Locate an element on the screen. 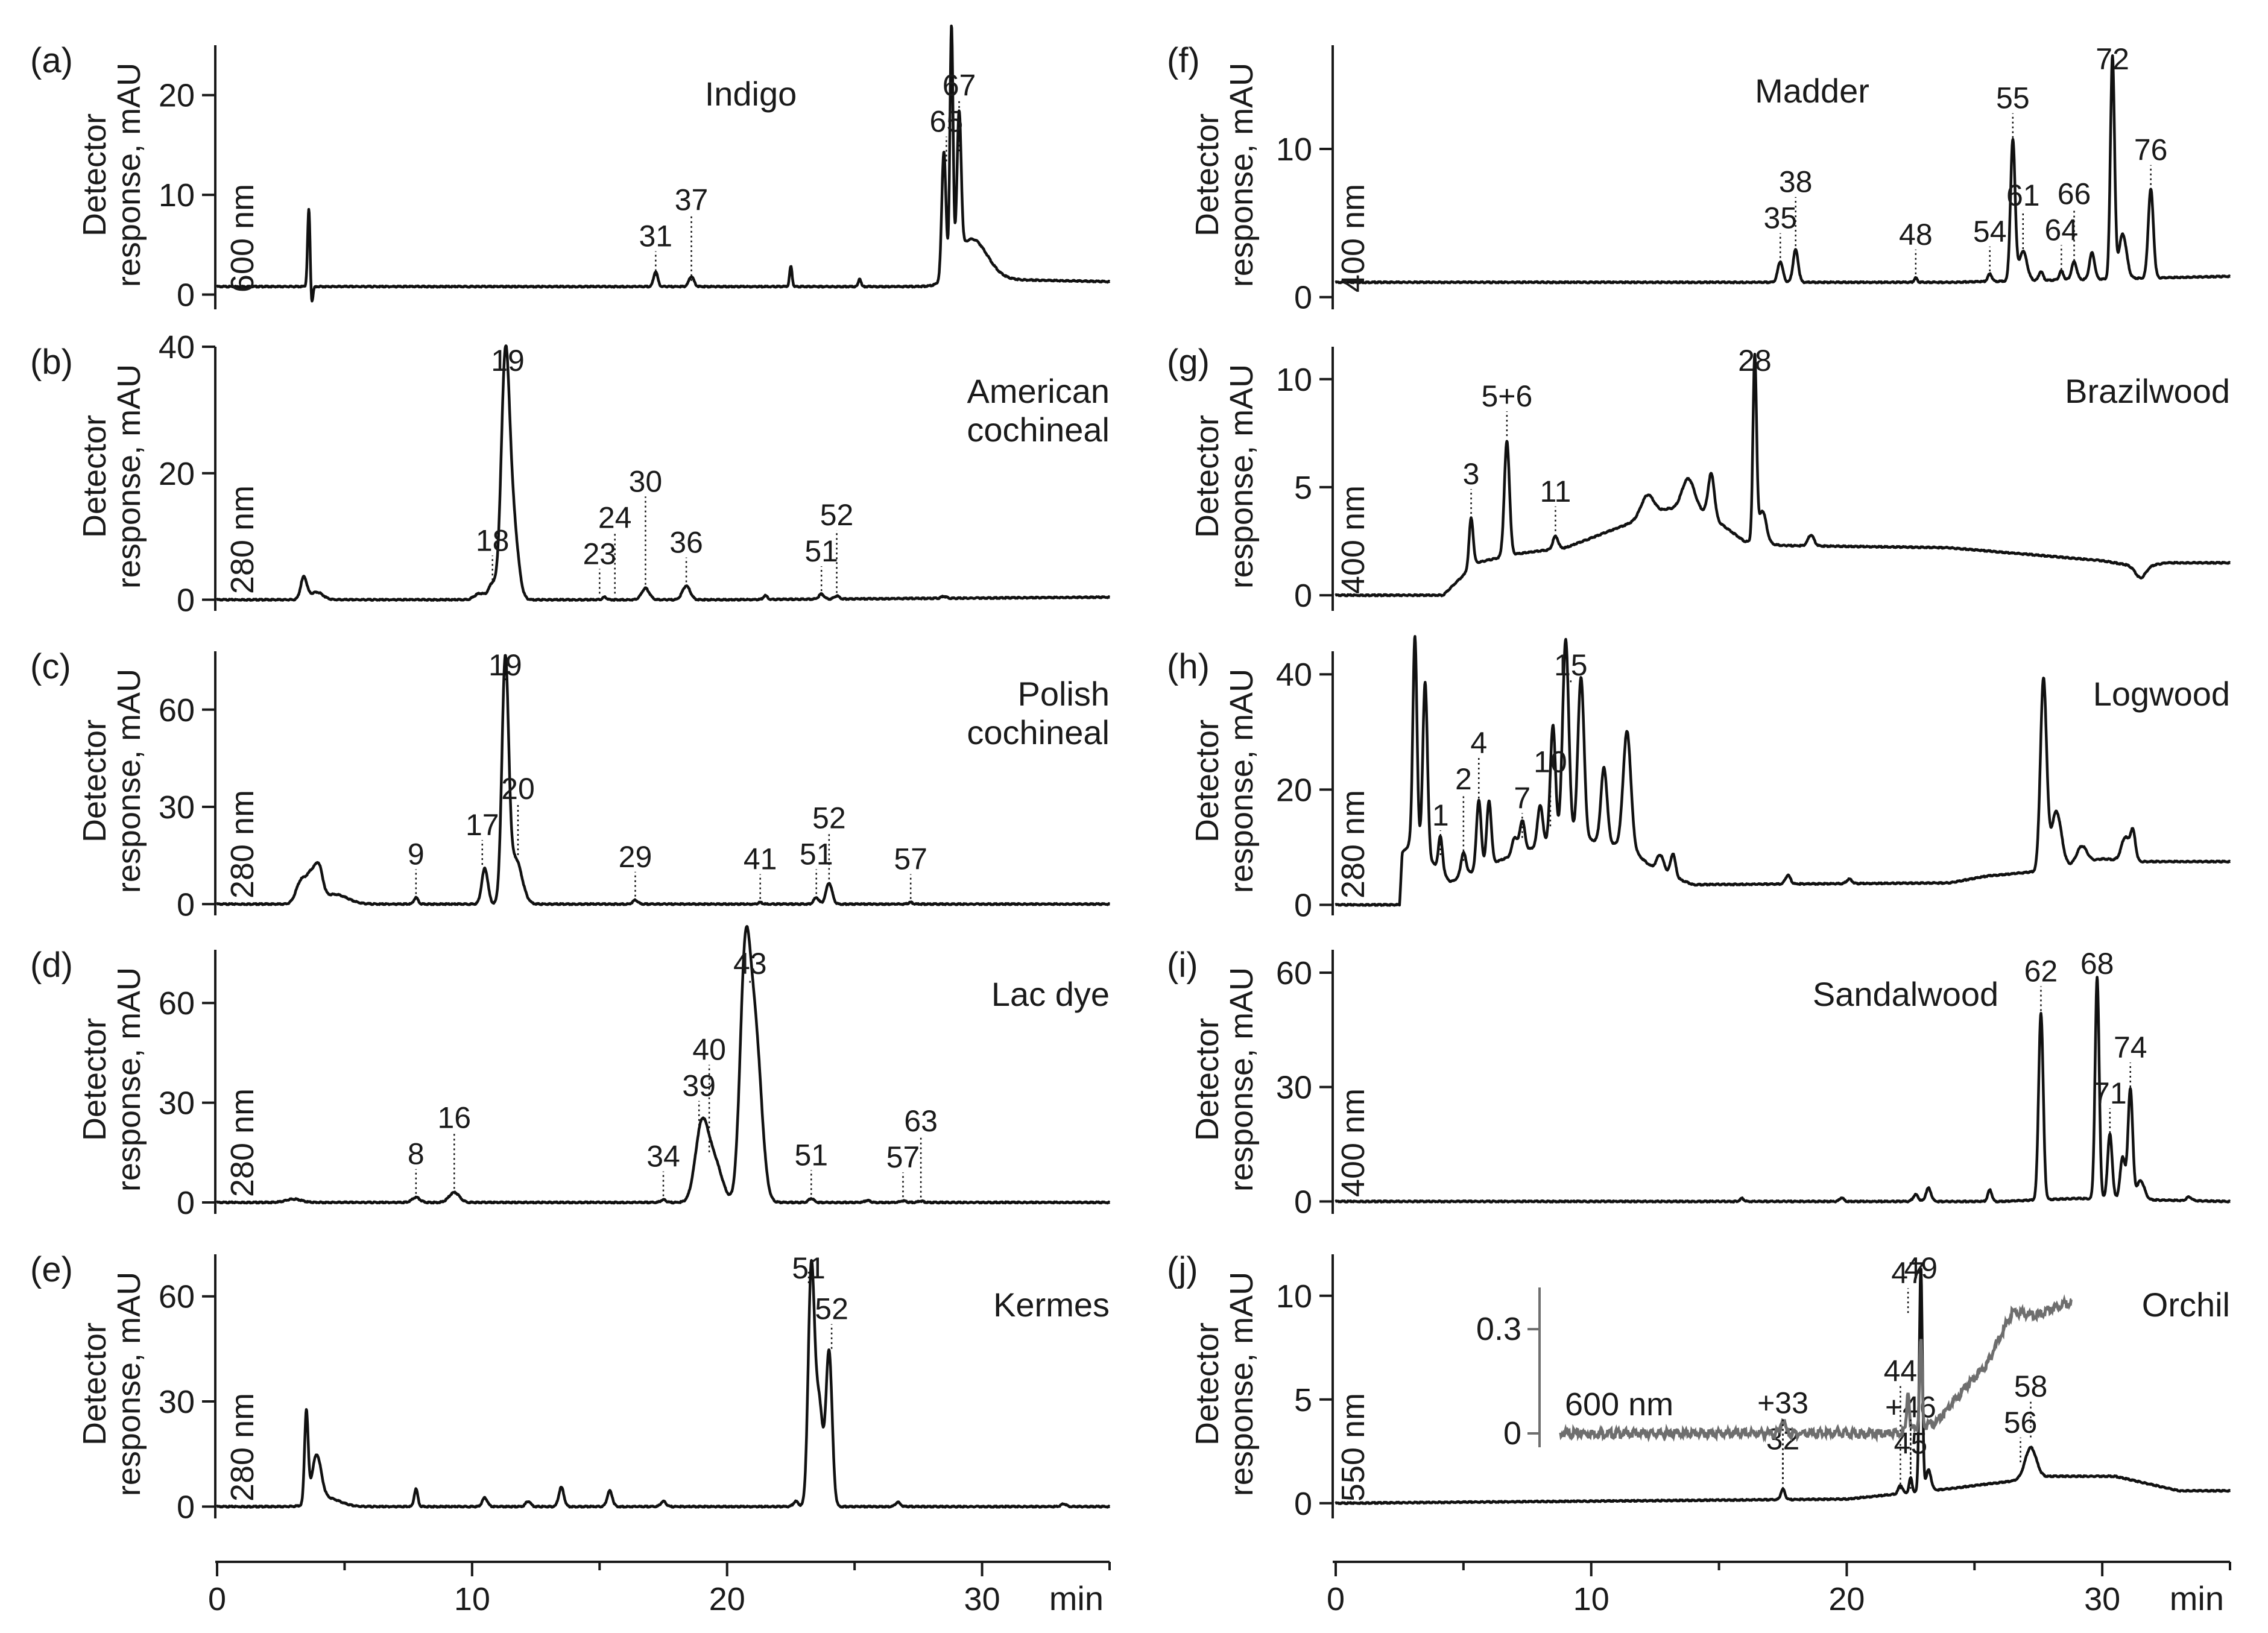  peak-label: 41 is located at coordinates (760, 859).